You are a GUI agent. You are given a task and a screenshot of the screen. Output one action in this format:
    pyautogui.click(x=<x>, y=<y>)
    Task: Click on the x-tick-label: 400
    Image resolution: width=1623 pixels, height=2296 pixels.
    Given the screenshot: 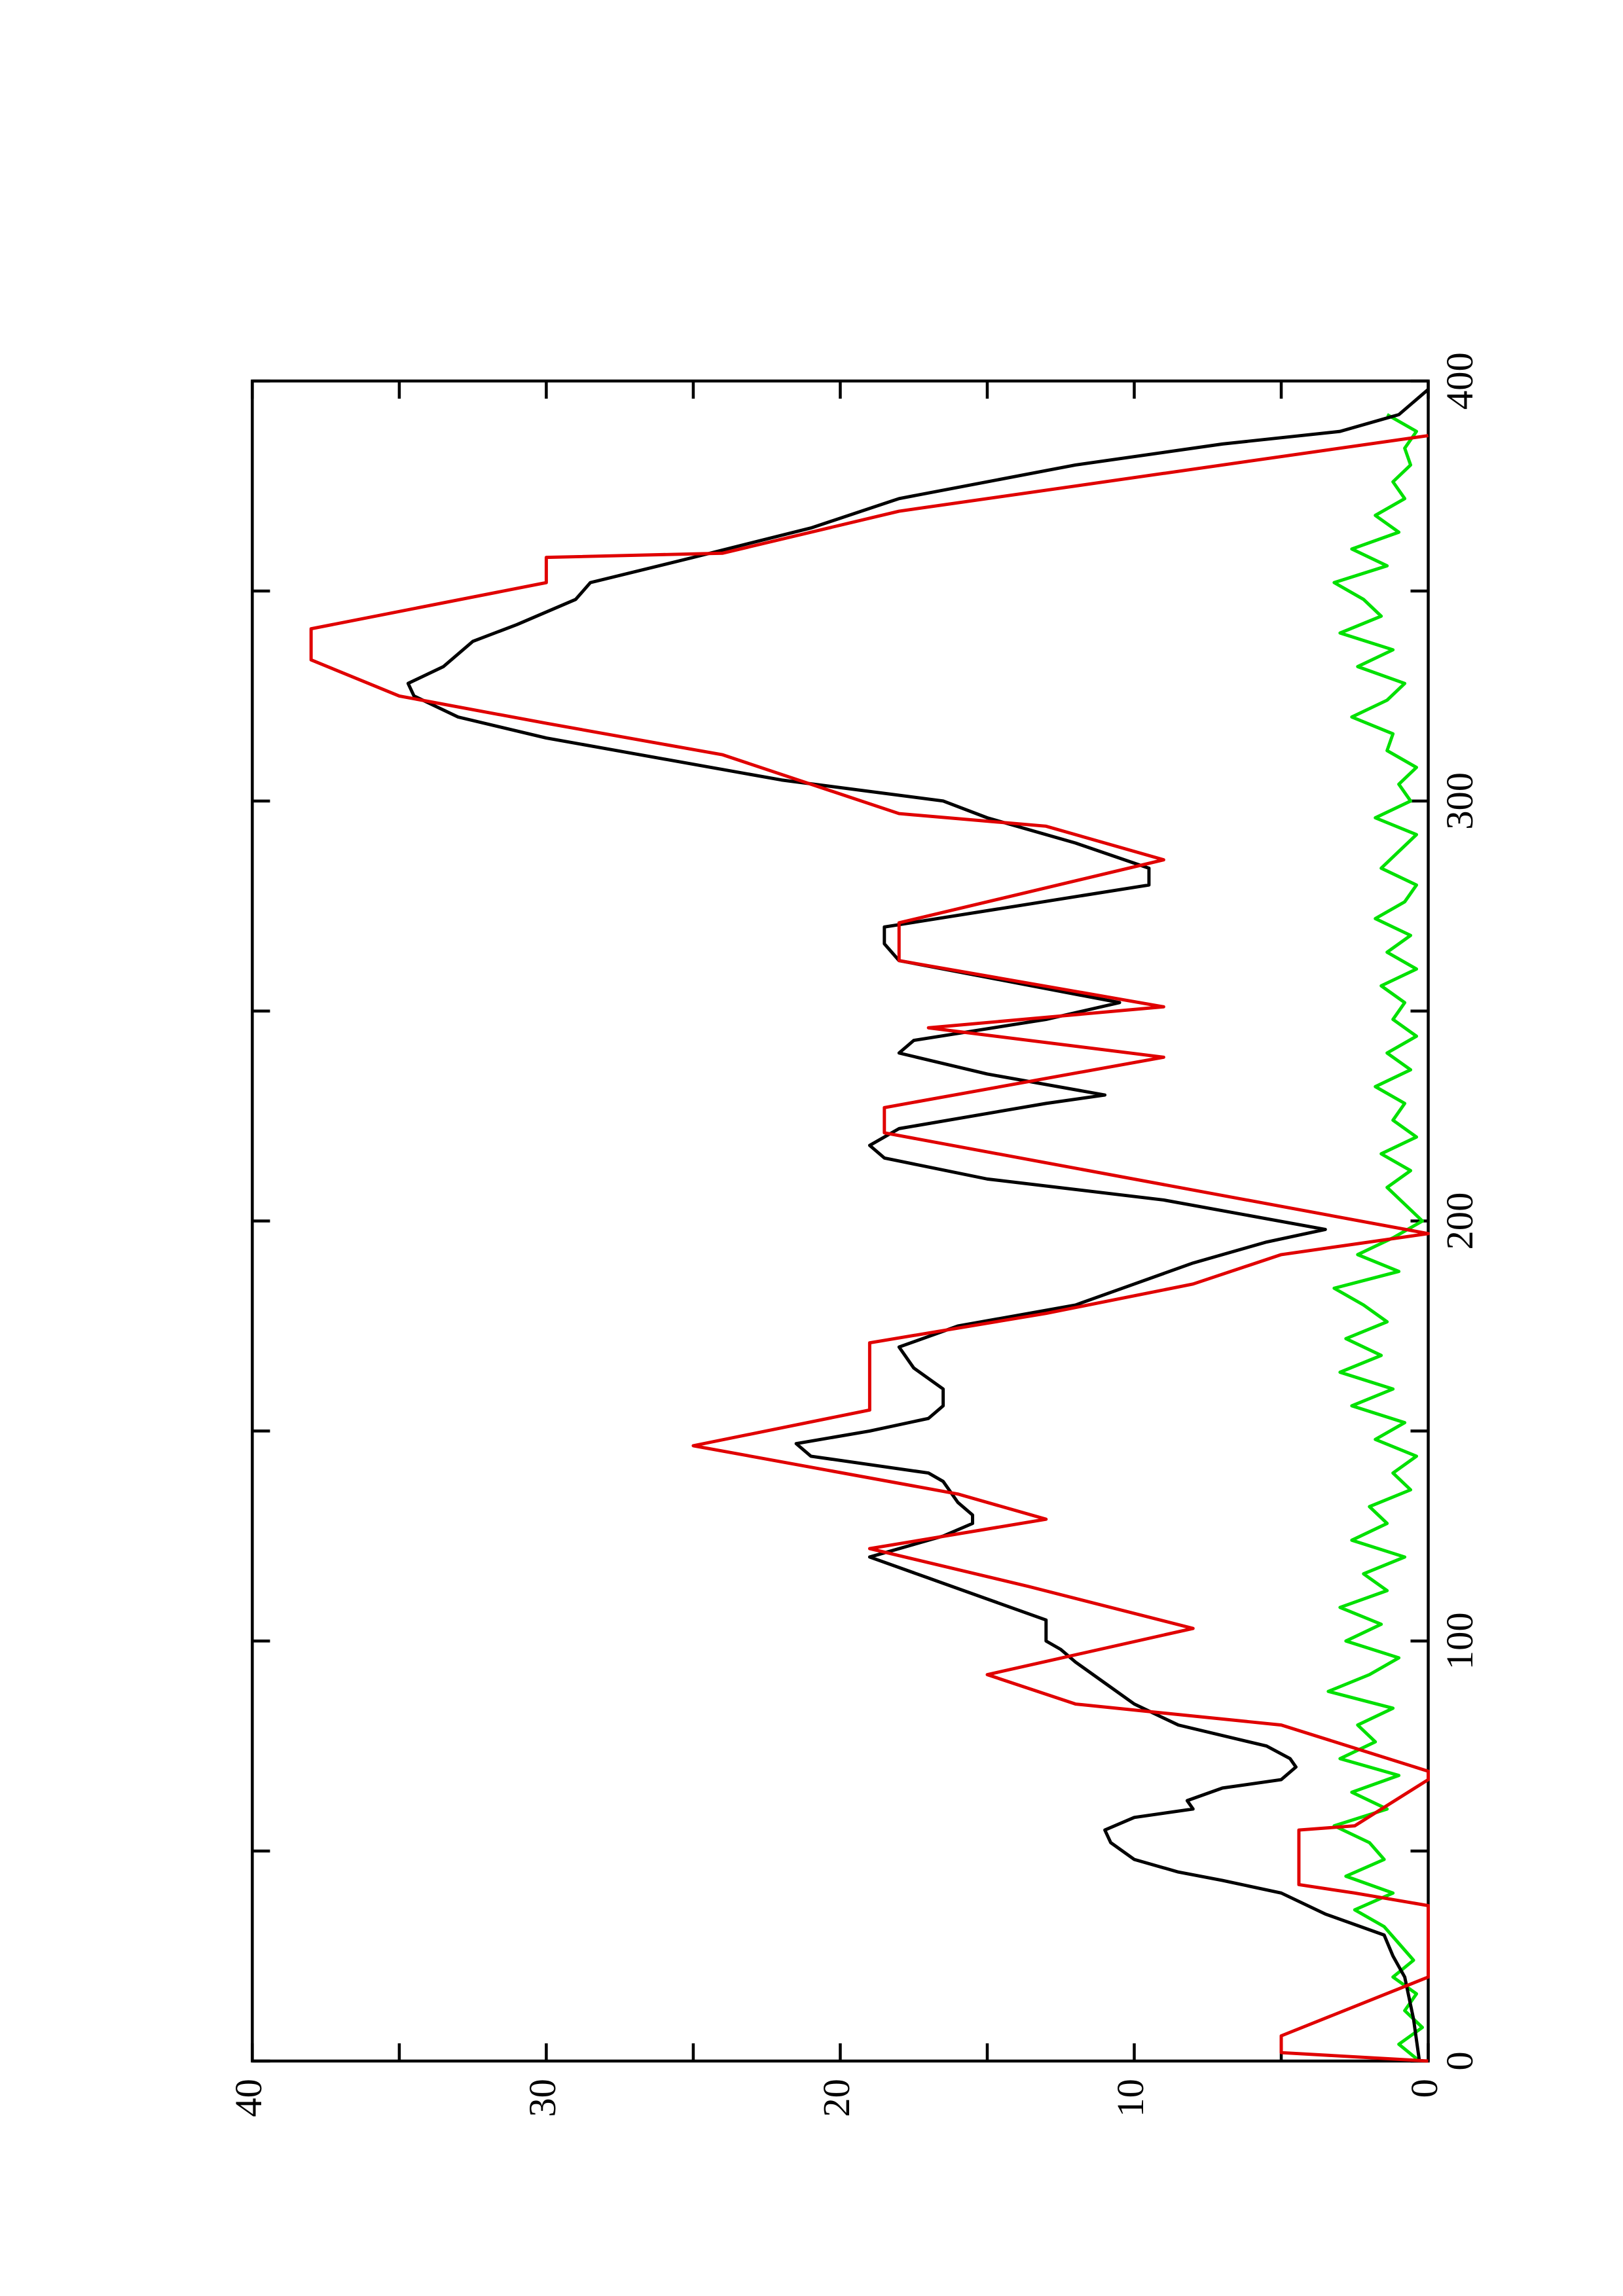 What is the action you would take?
    pyautogui.click(x=1459, y=381)
    